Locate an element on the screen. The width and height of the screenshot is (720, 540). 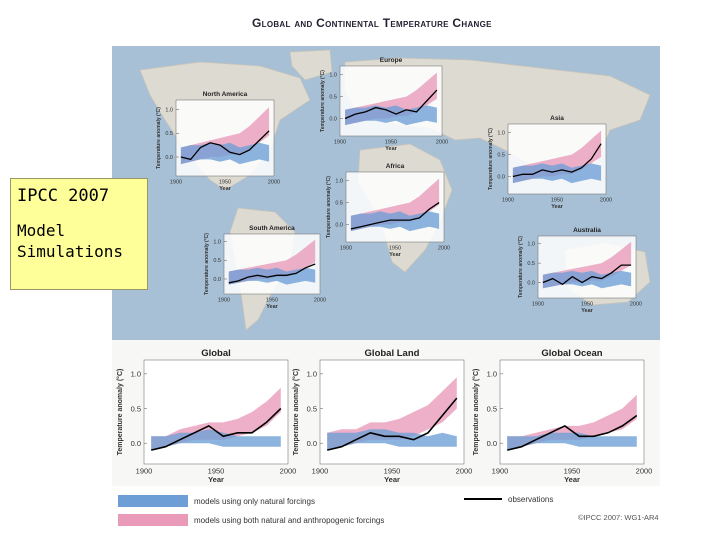
y-tick-north-america-2: 1.0 is located at coordinates (169, 110).